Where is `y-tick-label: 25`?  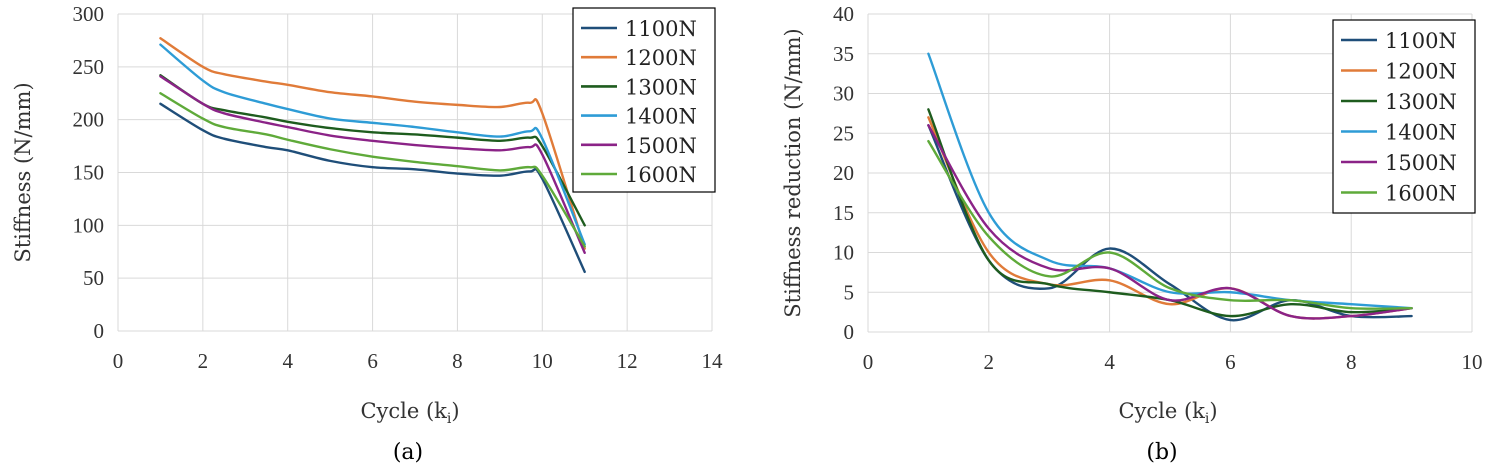 y-tick-label: 25 is located at coordinates (843, 133).